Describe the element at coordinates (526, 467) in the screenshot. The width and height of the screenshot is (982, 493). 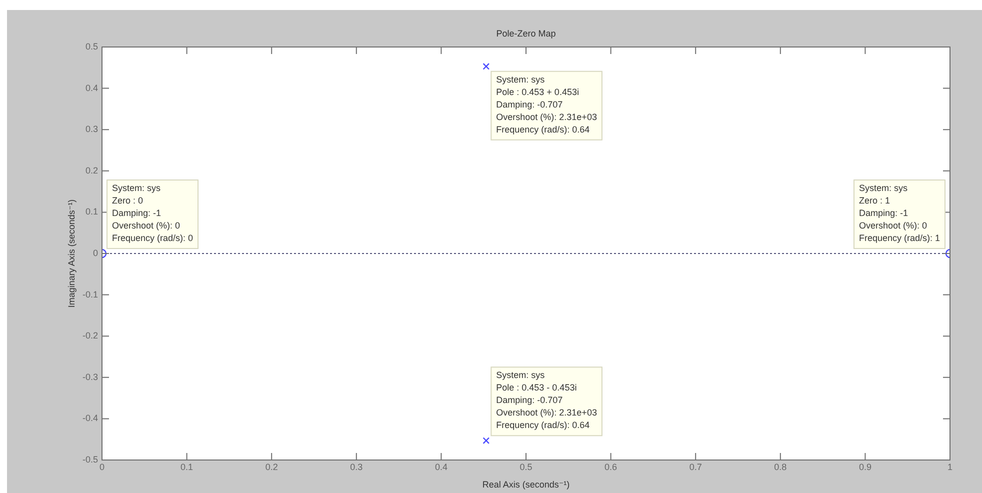
I see `x-tick-label: 0.5` at that location.